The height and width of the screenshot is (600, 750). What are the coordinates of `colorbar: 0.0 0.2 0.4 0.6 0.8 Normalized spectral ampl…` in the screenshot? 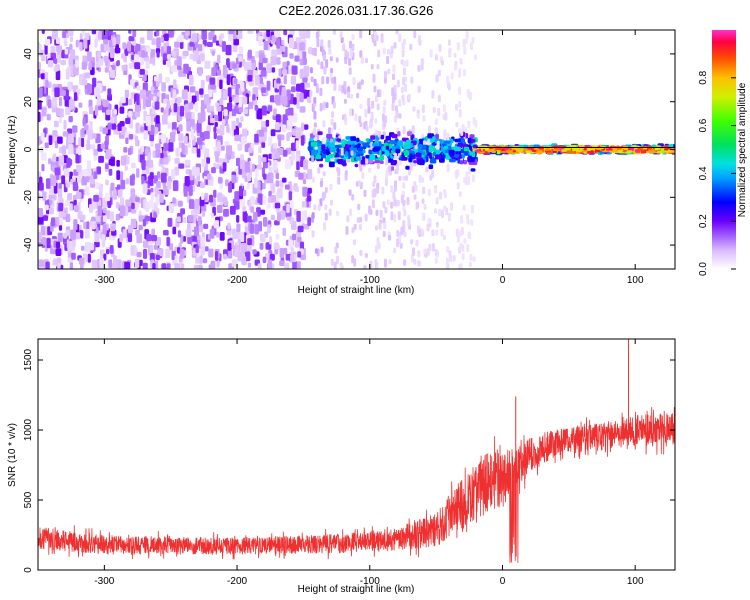 It's located at (723, 153).